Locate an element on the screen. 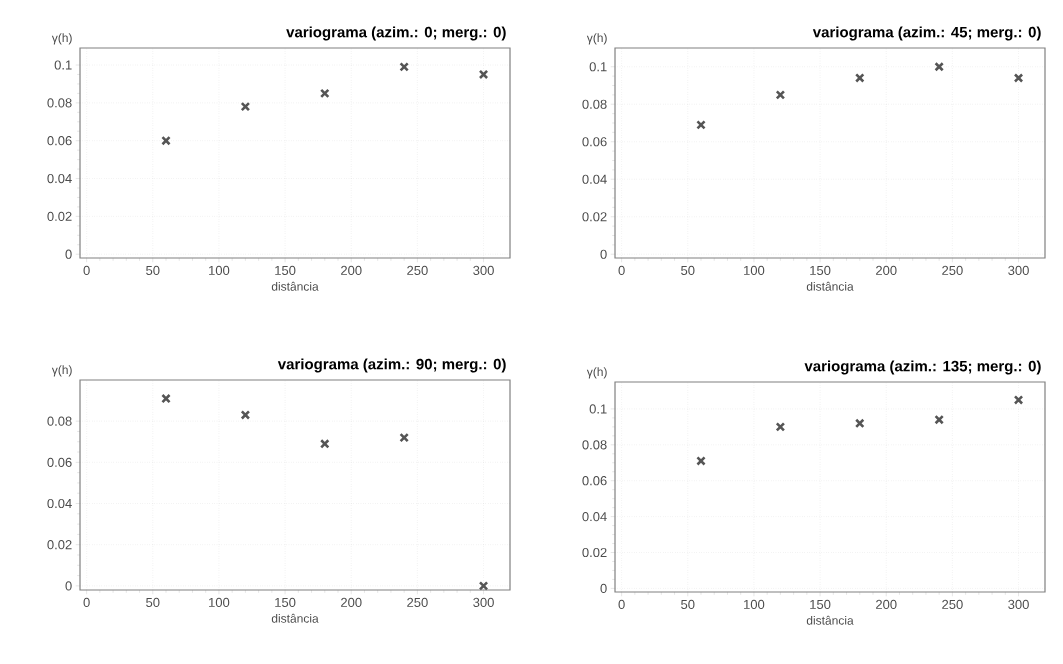 The height and width of the screenshot is (664, 1063). chart-title: variograma (azim.: 90; merg.: 0) is located at coordinates (391, 365).